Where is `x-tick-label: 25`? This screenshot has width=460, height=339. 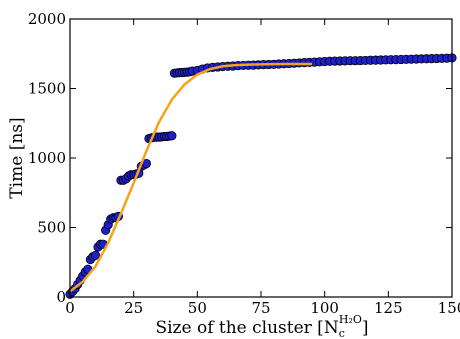
x-tick-label: 25 is located at coordinates (133, 308).